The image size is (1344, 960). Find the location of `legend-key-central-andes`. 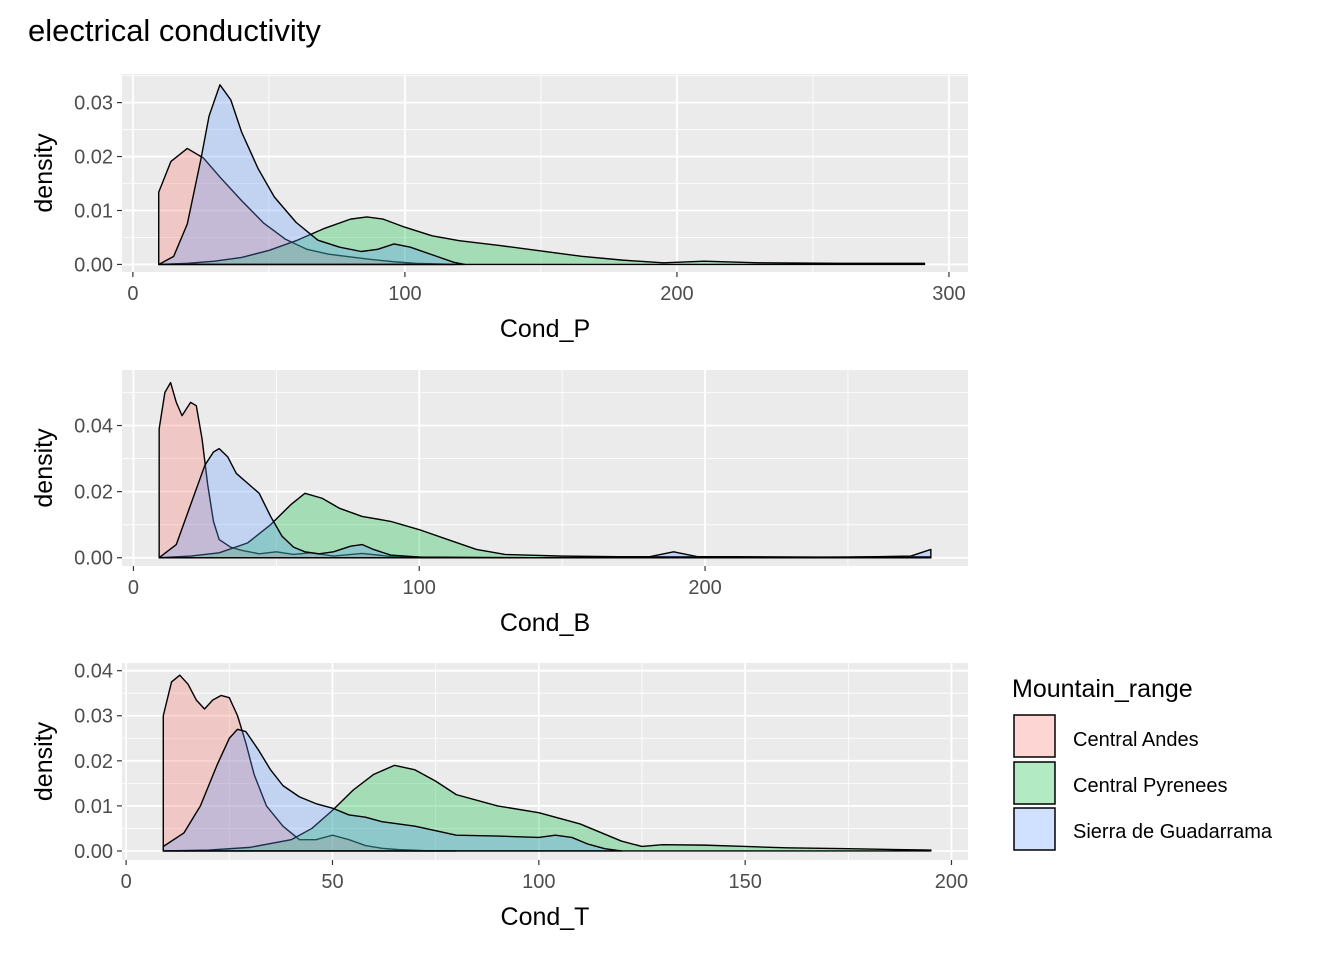

legend-key-central-andes is located at coordinates (1034, 736).